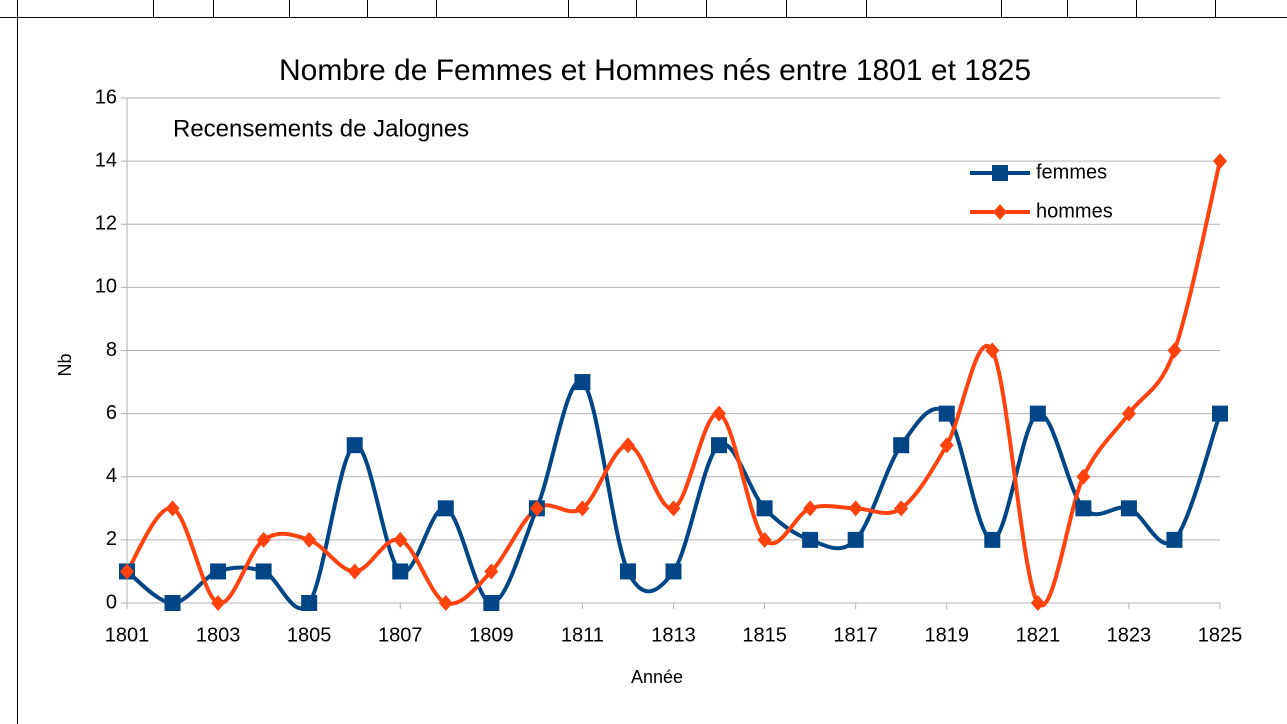 This screenshot has height=724, width=1287. I want to click on x-tick-label: 1819, so click(947, 635).